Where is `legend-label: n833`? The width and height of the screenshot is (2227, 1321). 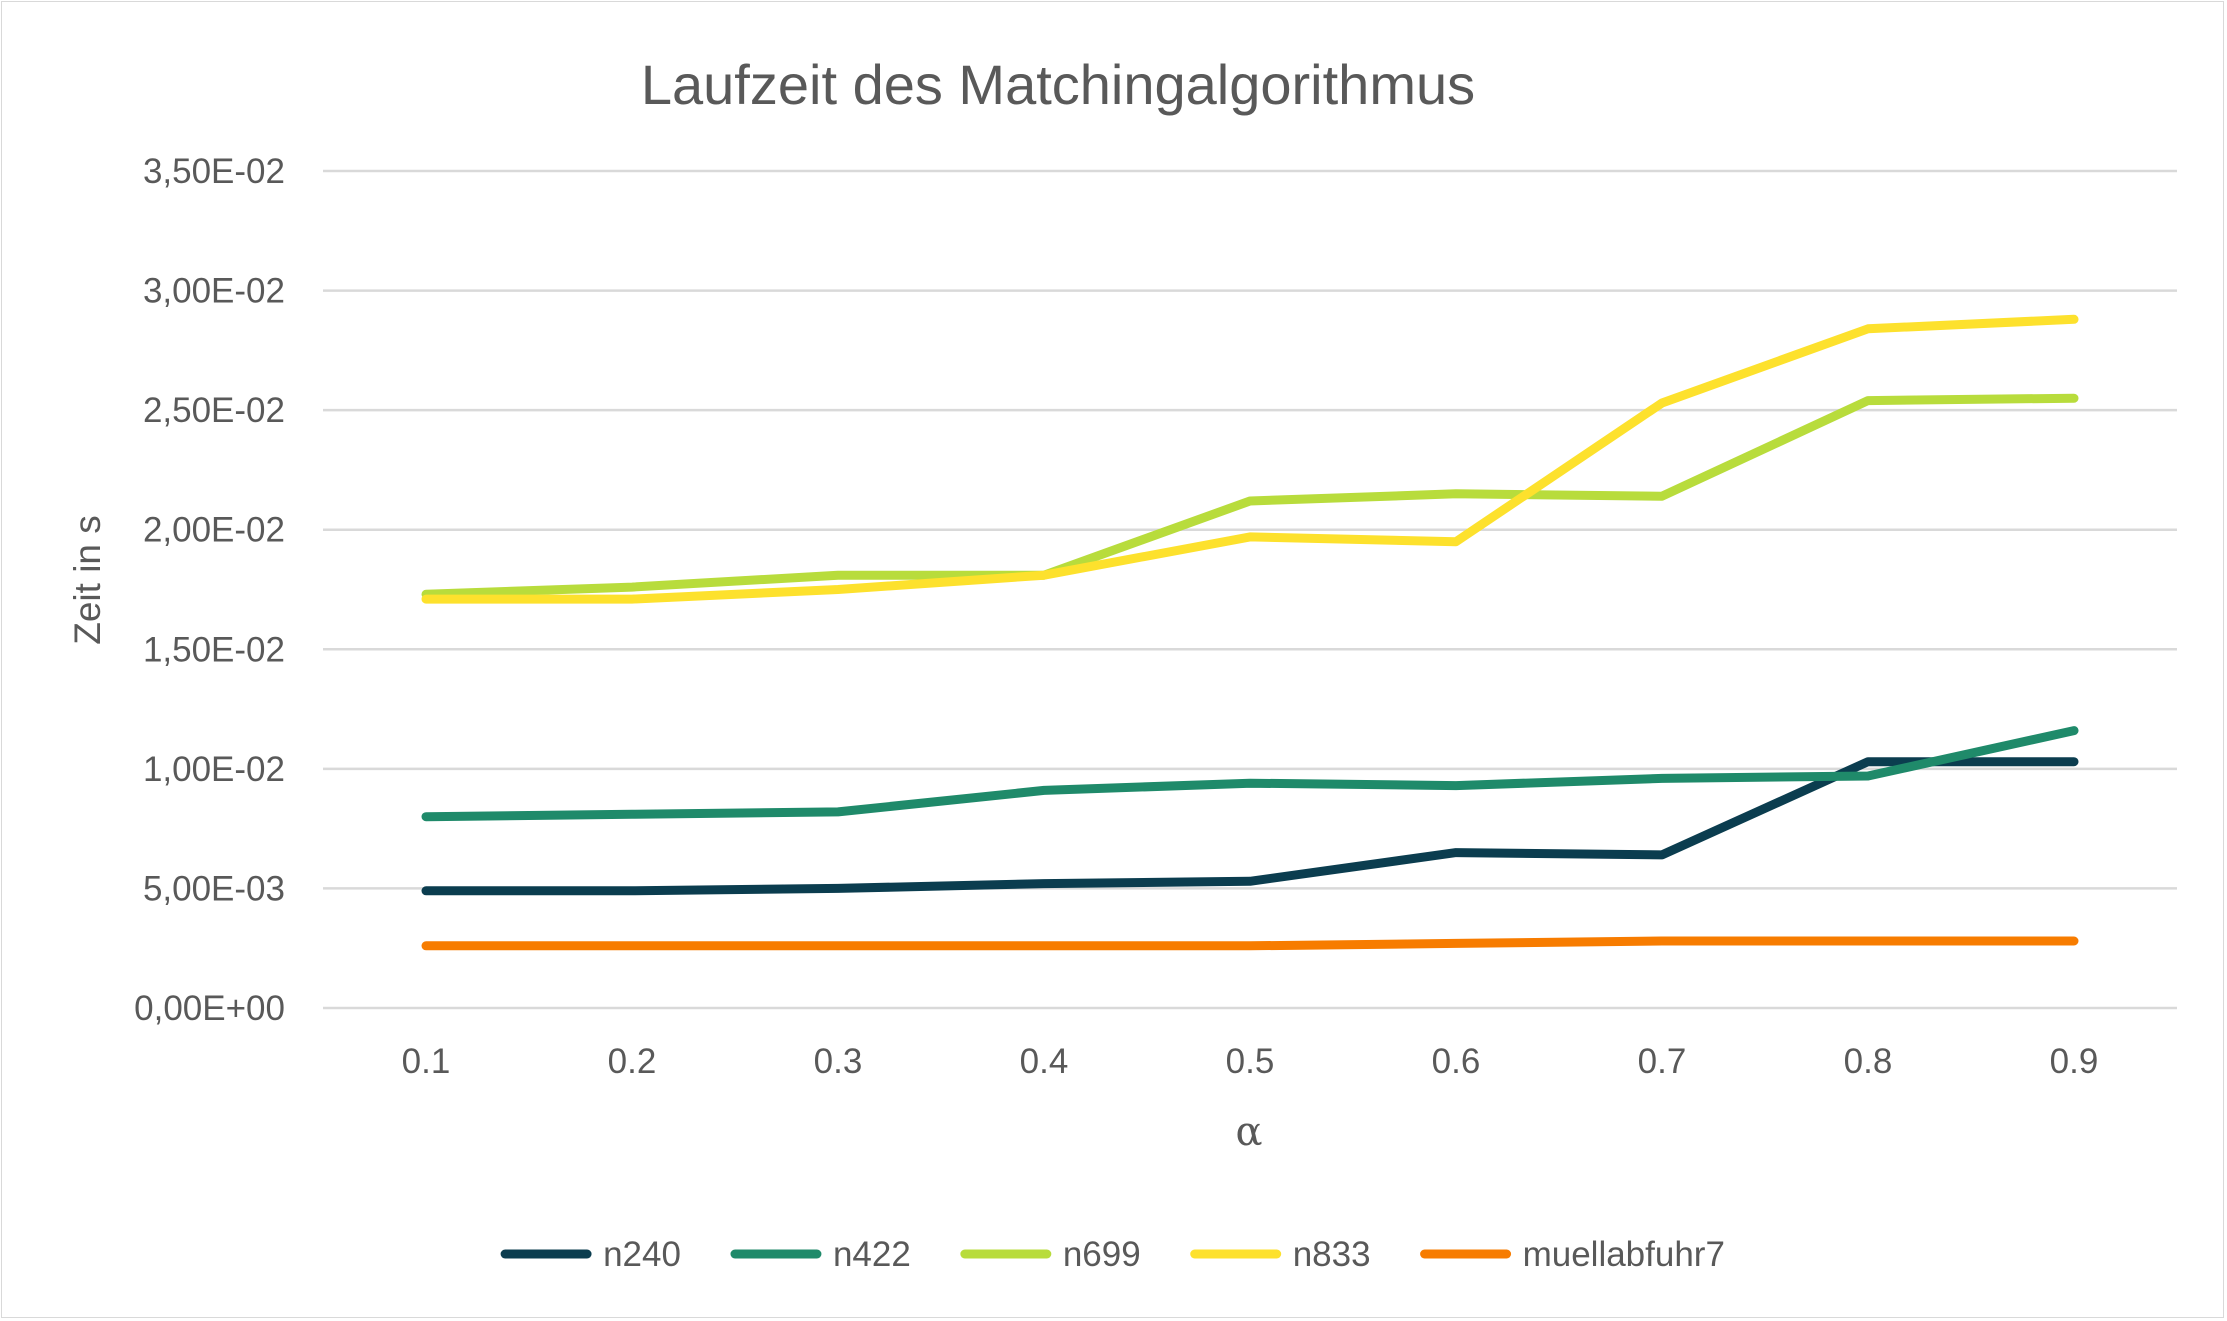
legend-label: n833 is located at coordinates (1332, 1254).